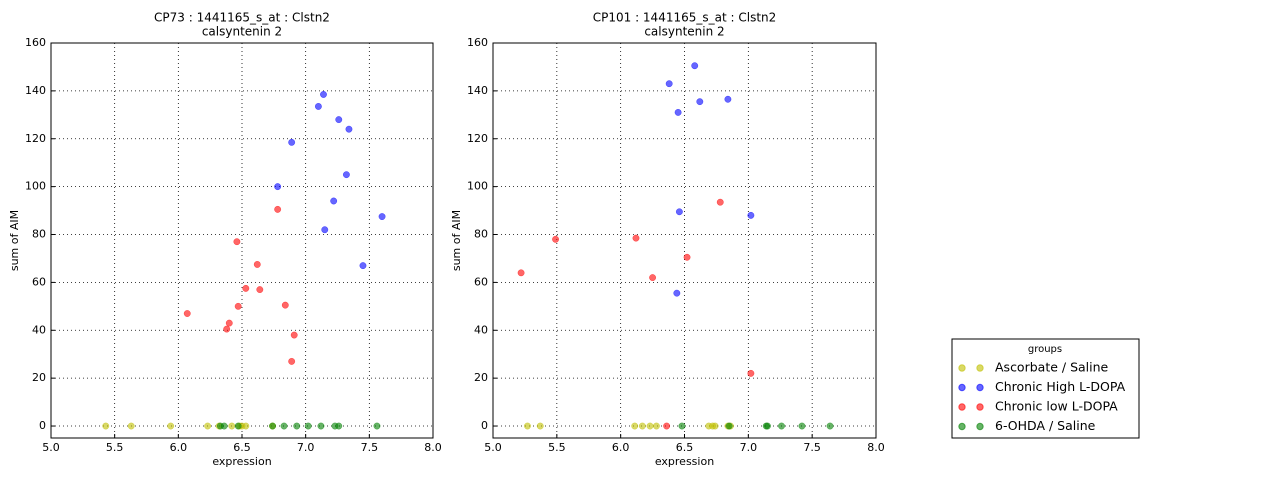 The image size is (1280, 480). I want to click on x-tick-label: 5.5, so click(115, 447).